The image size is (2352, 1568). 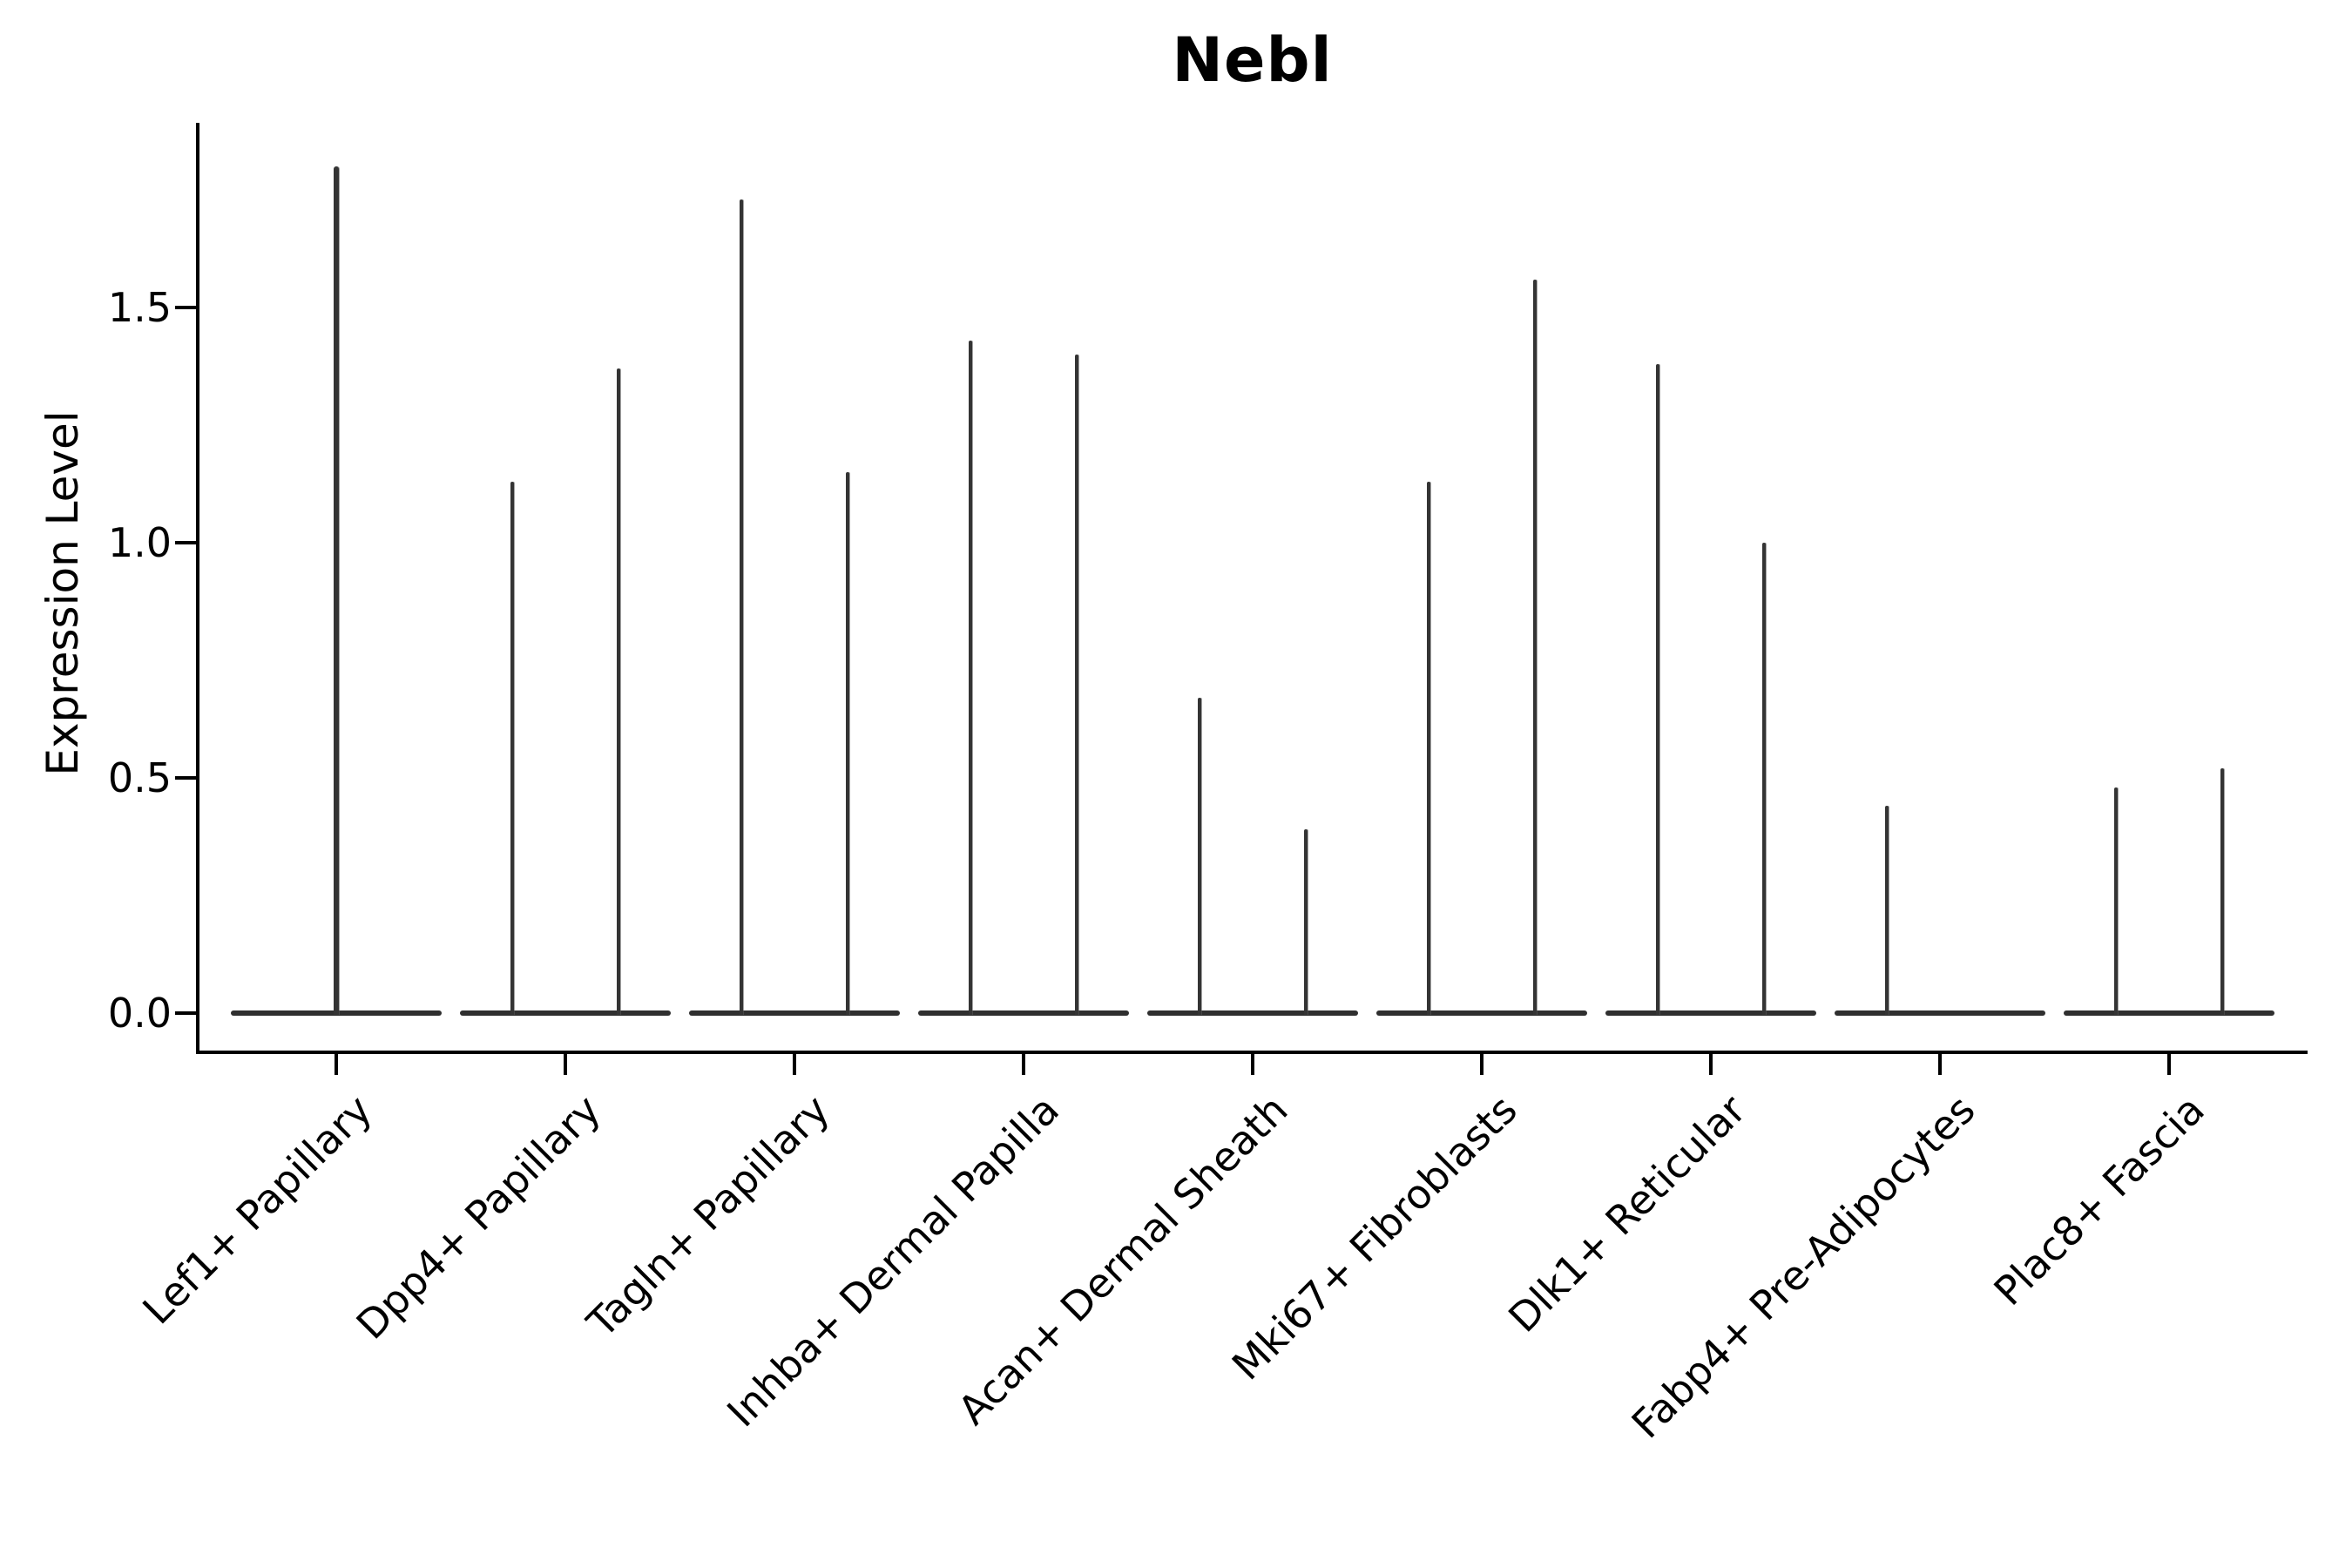 What do you see at coordinates (1252, 60) in the screenshot?
I see `chart-title: Nebl` at bounding box center [1252, 60].